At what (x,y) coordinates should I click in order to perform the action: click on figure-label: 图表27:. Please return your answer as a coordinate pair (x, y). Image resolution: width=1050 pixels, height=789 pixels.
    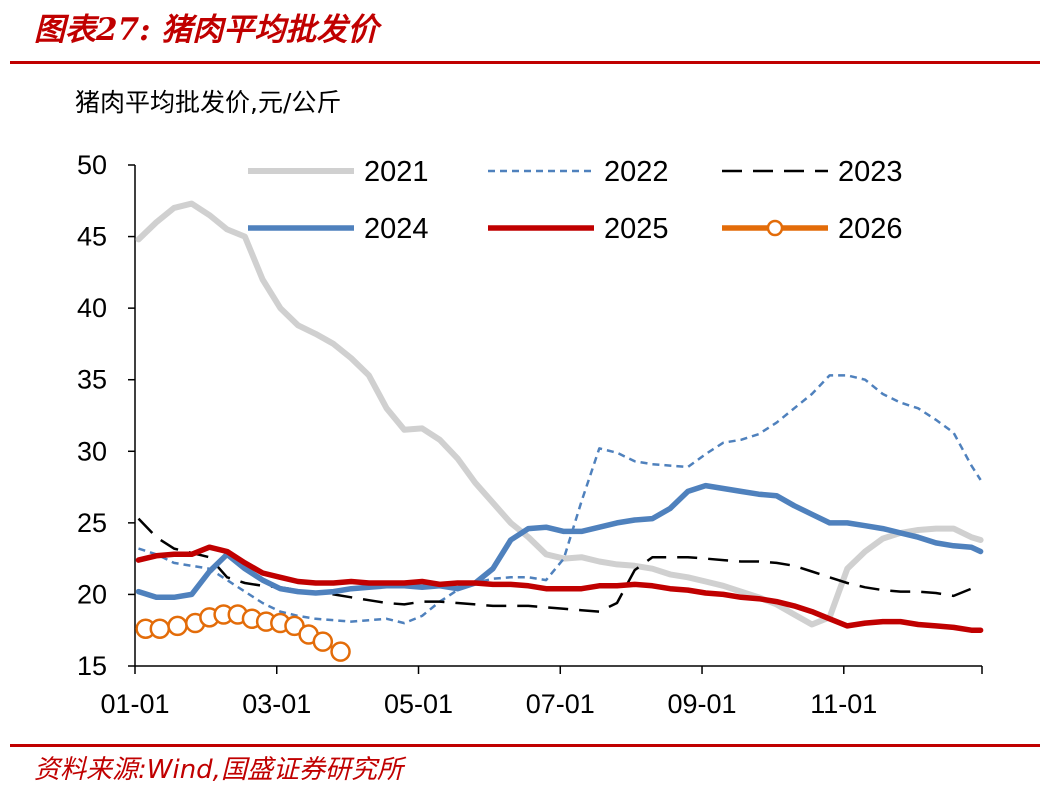
    Looking at the image, I should click on (92, 30).